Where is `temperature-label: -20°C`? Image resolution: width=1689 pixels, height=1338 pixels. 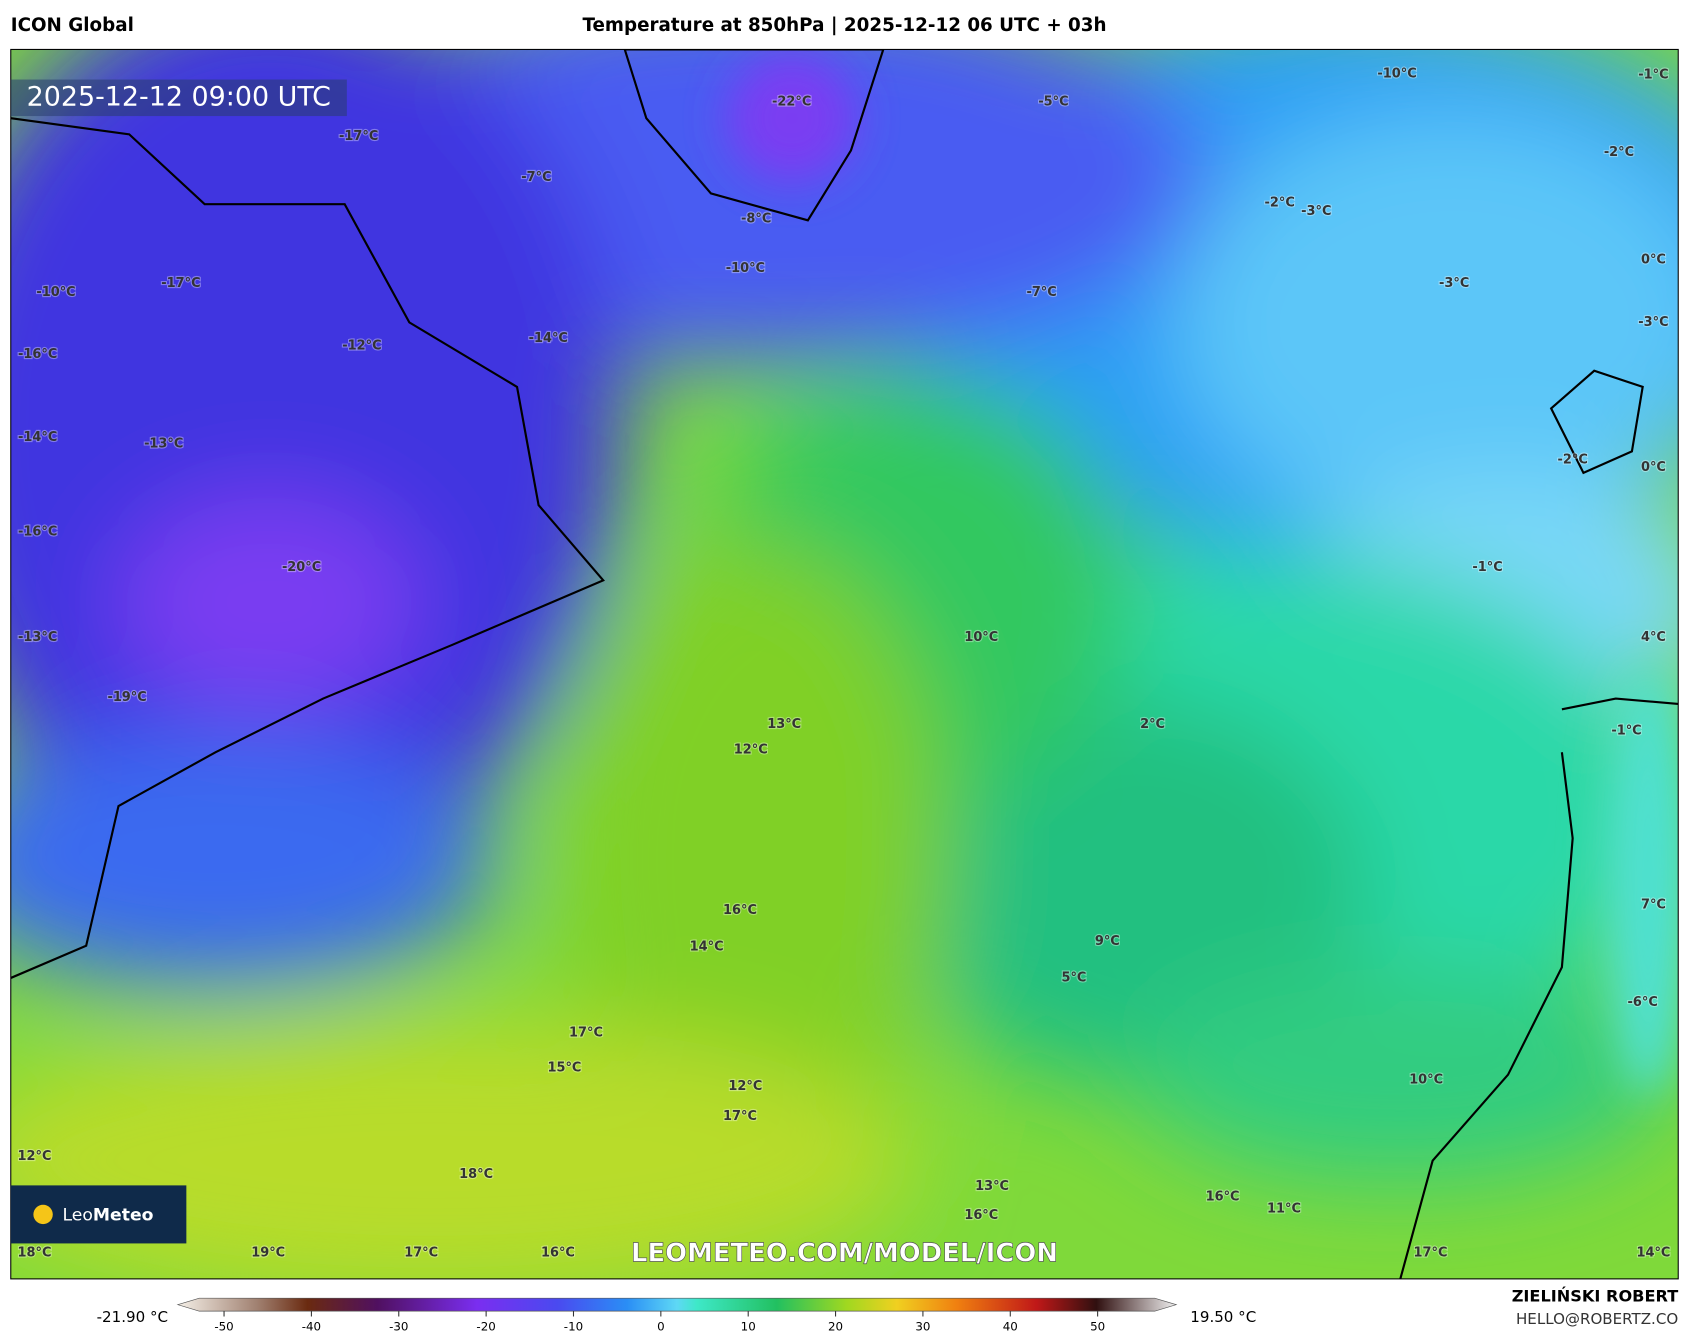 temperature-label: -20°C is located at coordinates (301, 567).